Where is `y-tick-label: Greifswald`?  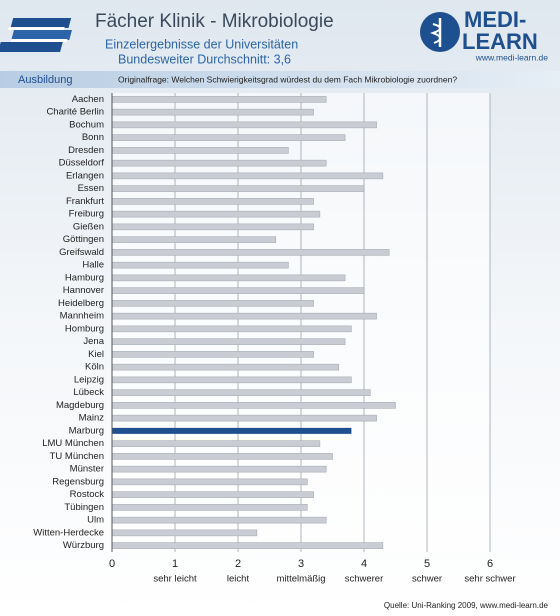 y-tick-label: Greifswald is located at coordinates (81, 252).